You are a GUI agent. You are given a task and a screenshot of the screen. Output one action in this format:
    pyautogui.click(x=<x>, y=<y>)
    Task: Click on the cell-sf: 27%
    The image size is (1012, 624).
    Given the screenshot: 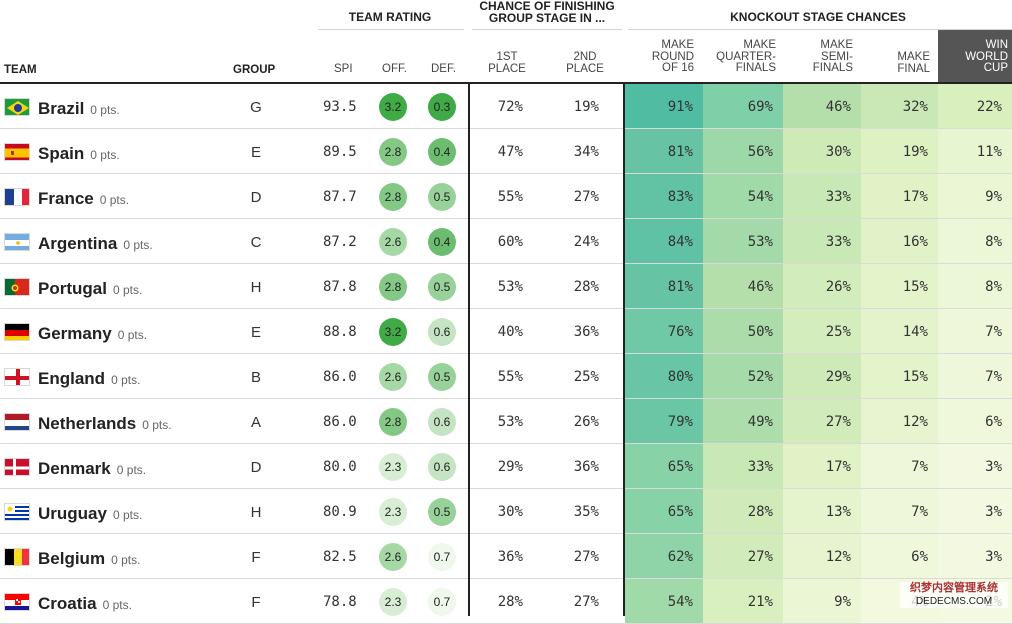 What is the action you would take?
    pyautogui.click(x=822, y=421)
    